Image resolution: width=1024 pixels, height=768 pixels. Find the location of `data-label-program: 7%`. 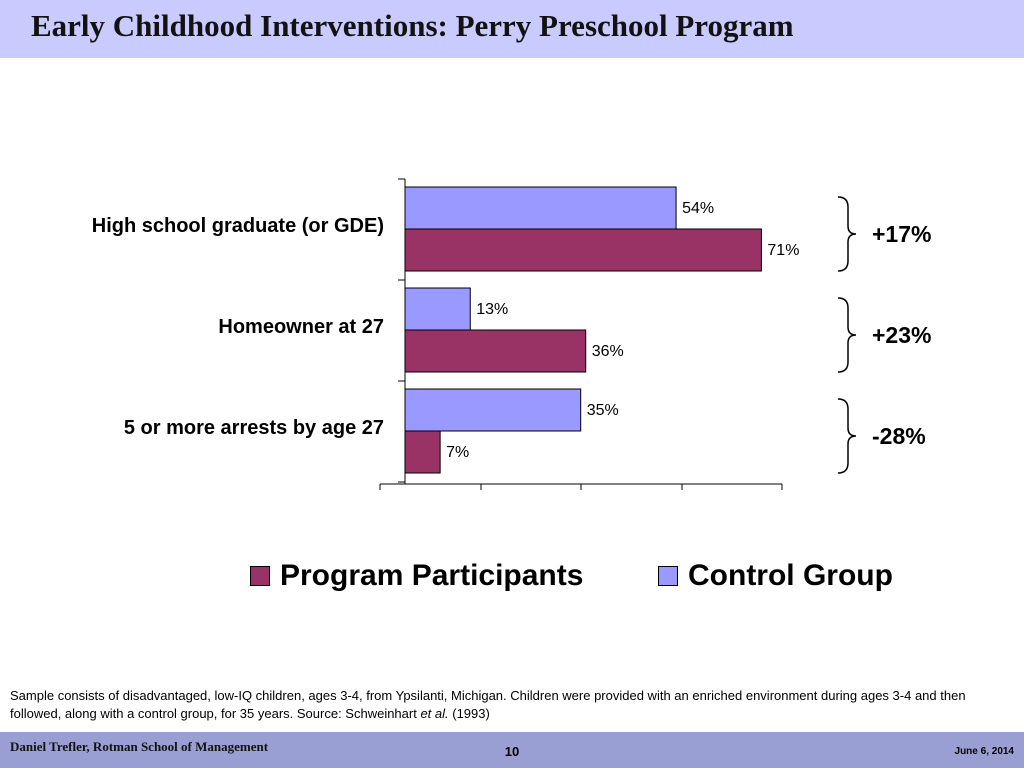

data-label-program: 7% is located at coordinates (457, 452).